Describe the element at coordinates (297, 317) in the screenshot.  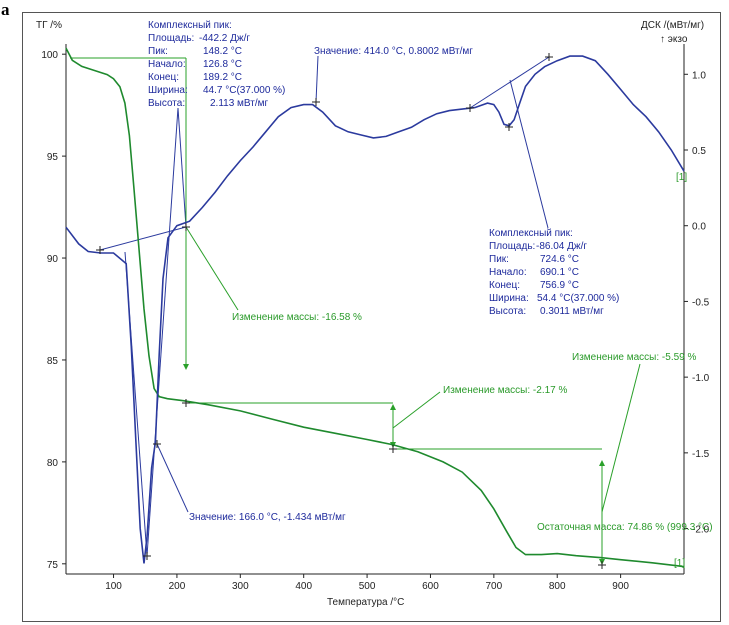
I see `mass-change-1-label: Изменение массы: -16.58 %` at that location.